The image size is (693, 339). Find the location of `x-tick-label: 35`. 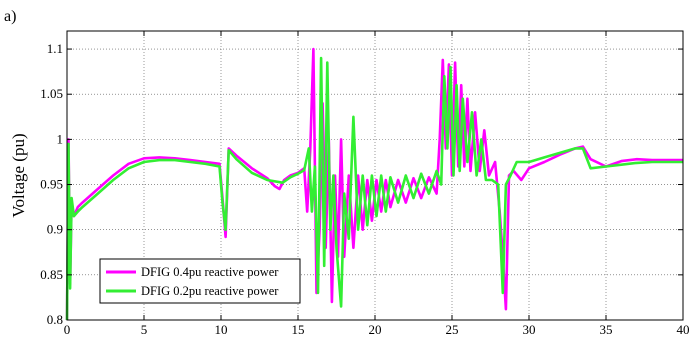

x-tick-label: 35 is located at coordinates (606, 329).